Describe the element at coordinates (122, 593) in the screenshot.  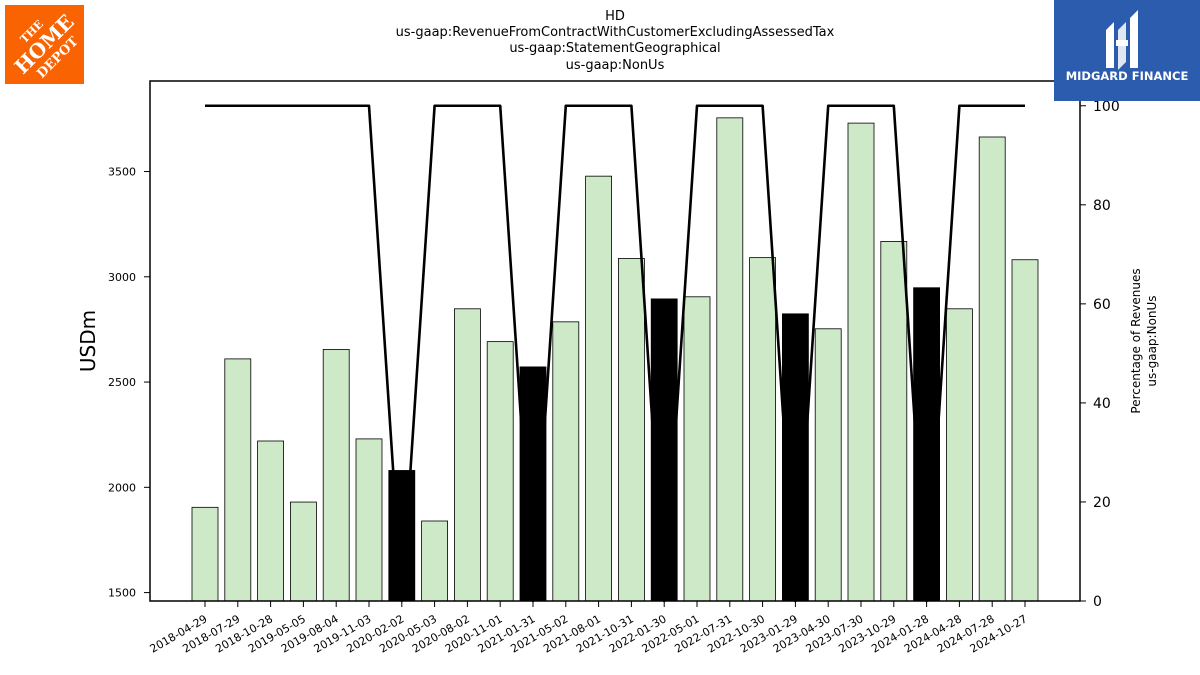
I see `y-tick-label-1500: 1500` at that location.